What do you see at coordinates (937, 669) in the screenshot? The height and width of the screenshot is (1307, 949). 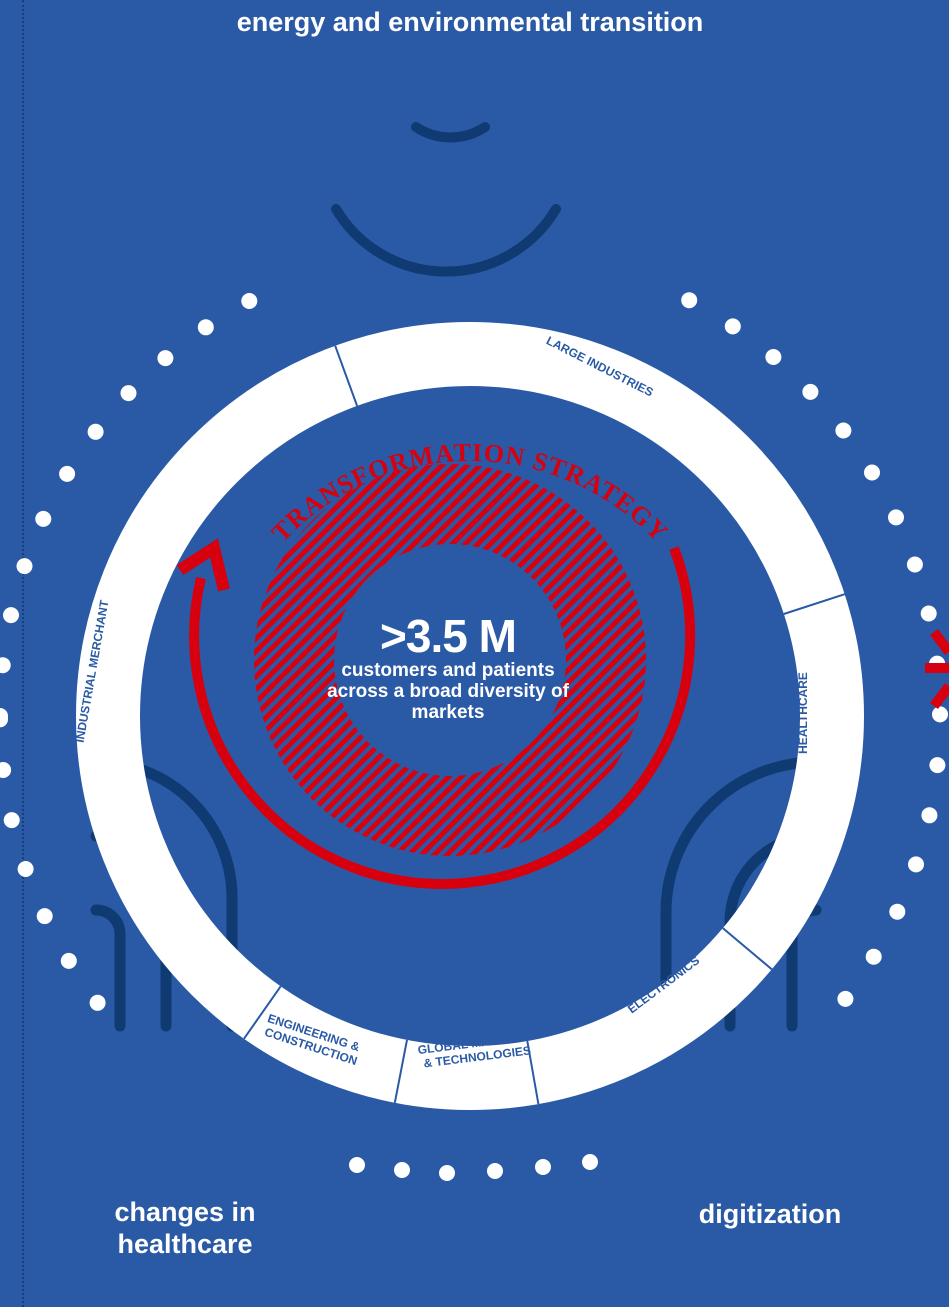 I see `red-arrow-right-icon` at bounding box center [937, 669].